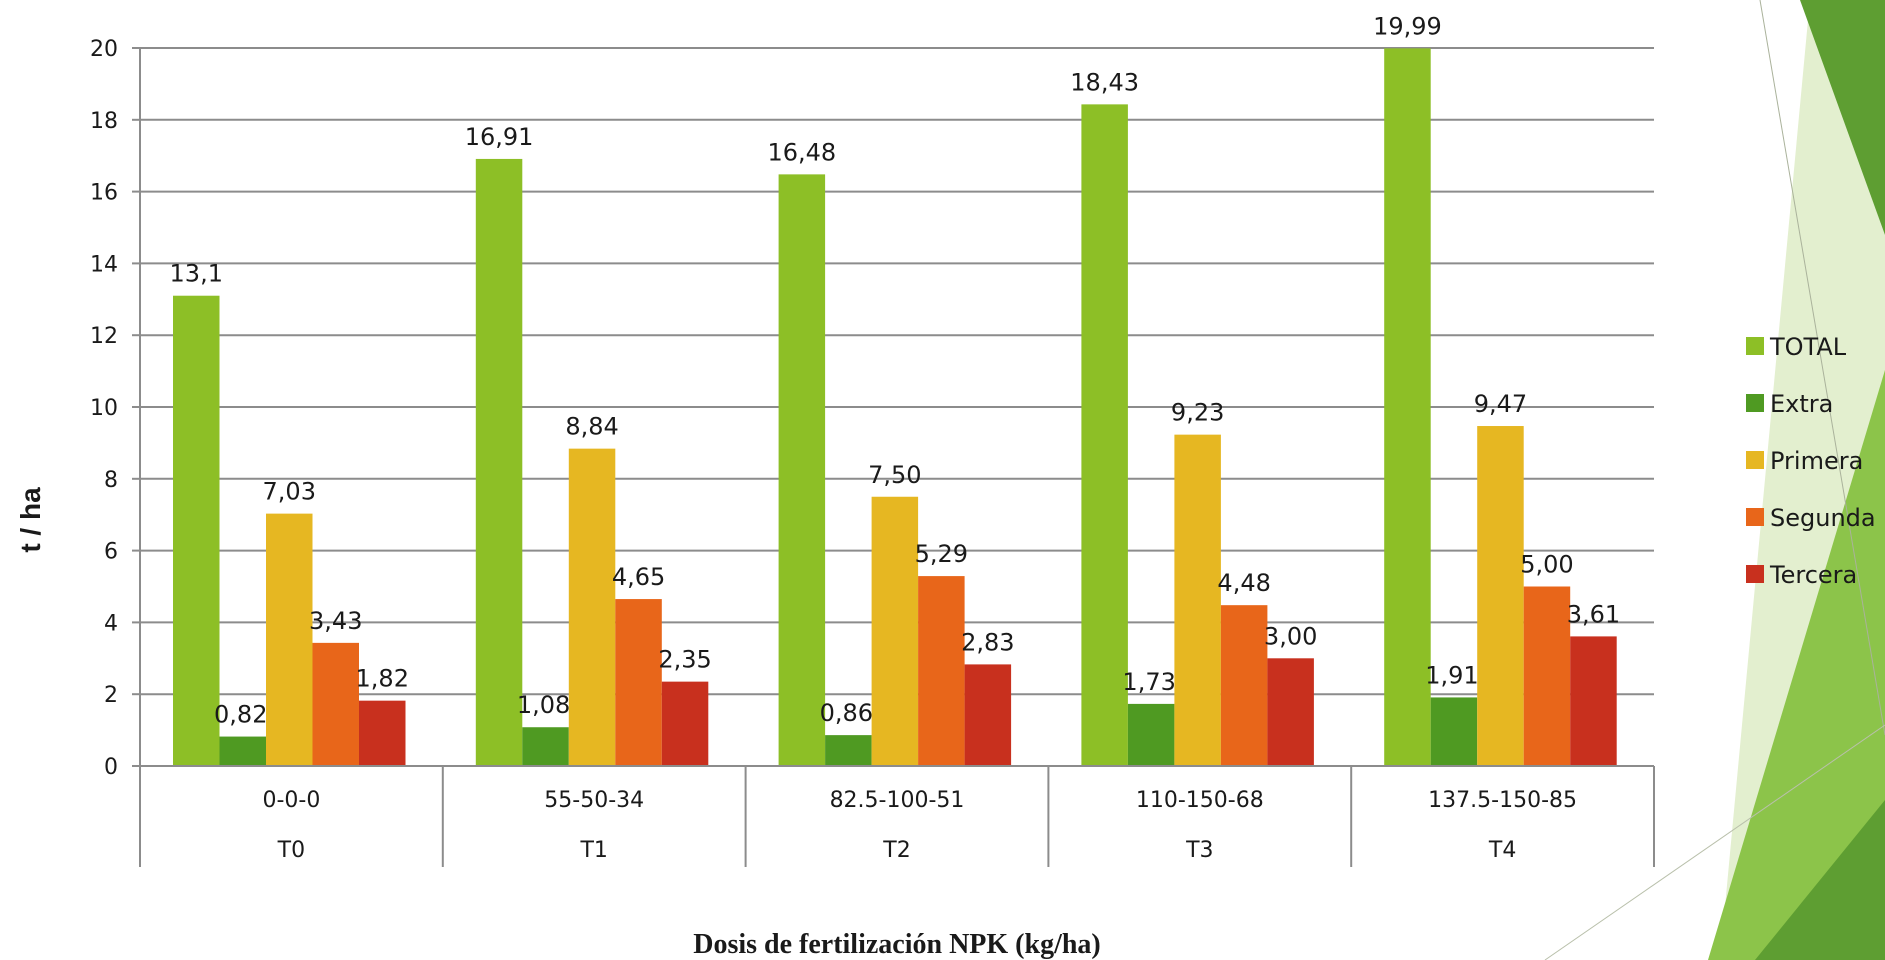  I want to click on data-label: 0,86, so click(846, 713).